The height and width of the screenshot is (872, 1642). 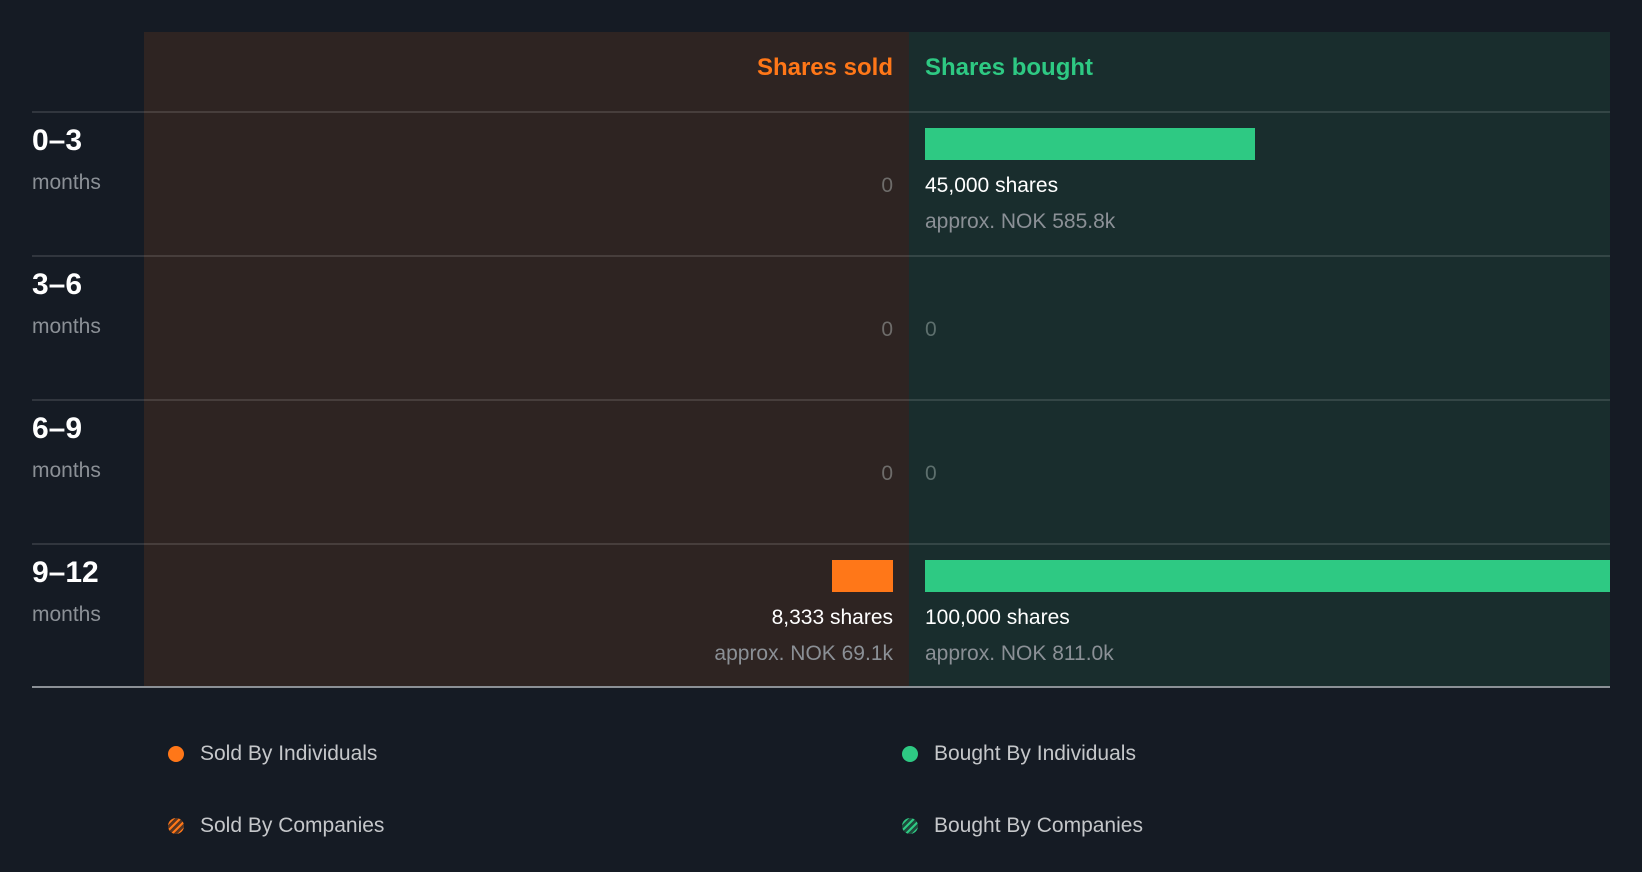 What do you see at coordinates (1019, 653) in the screenshot?
I see `bought-approx-value: approx. NOK 811.0k` at bounding box center [1019, 653].